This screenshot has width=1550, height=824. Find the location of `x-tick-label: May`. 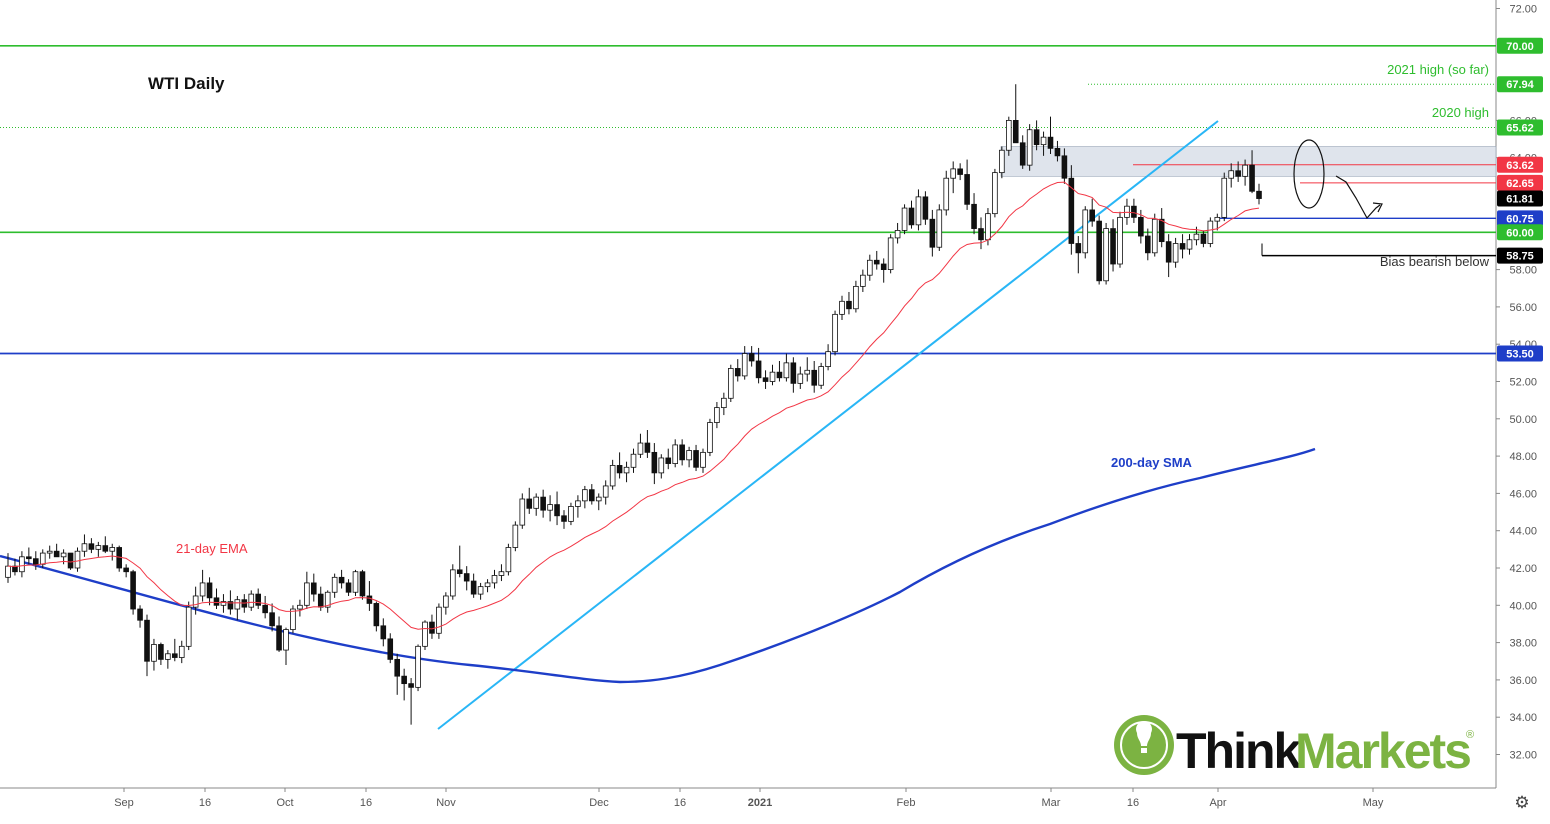

x-tick-label: May is located at coordinates (1373, 803).